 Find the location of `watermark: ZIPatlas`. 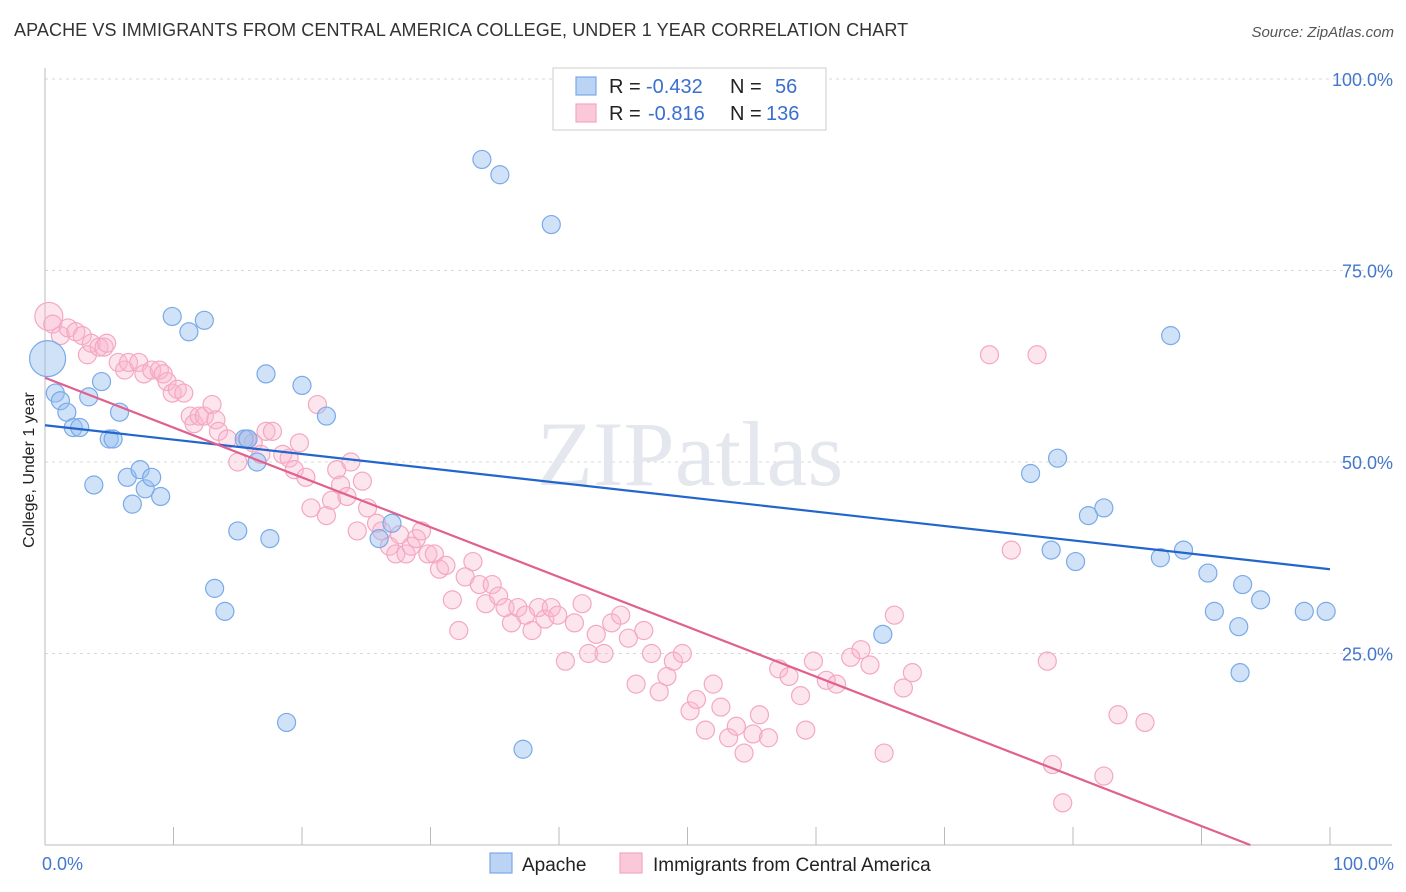

watermark: ZIPatlas is located at coordinates (690, 454).